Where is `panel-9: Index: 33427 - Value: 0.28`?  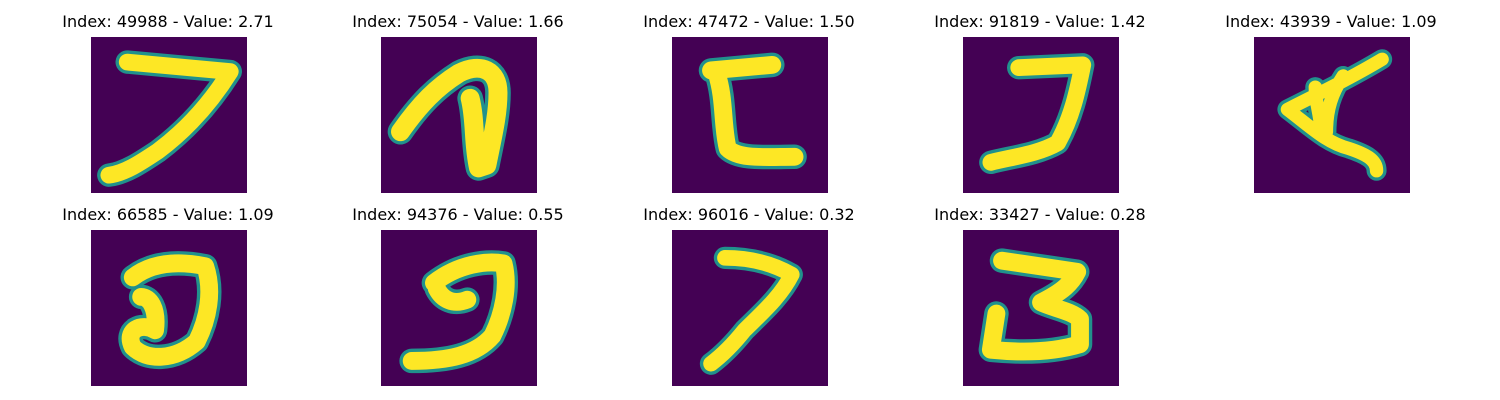 panel-9: Index: 33427 - Value: 0.28 is located at coordinates (1040, 293).